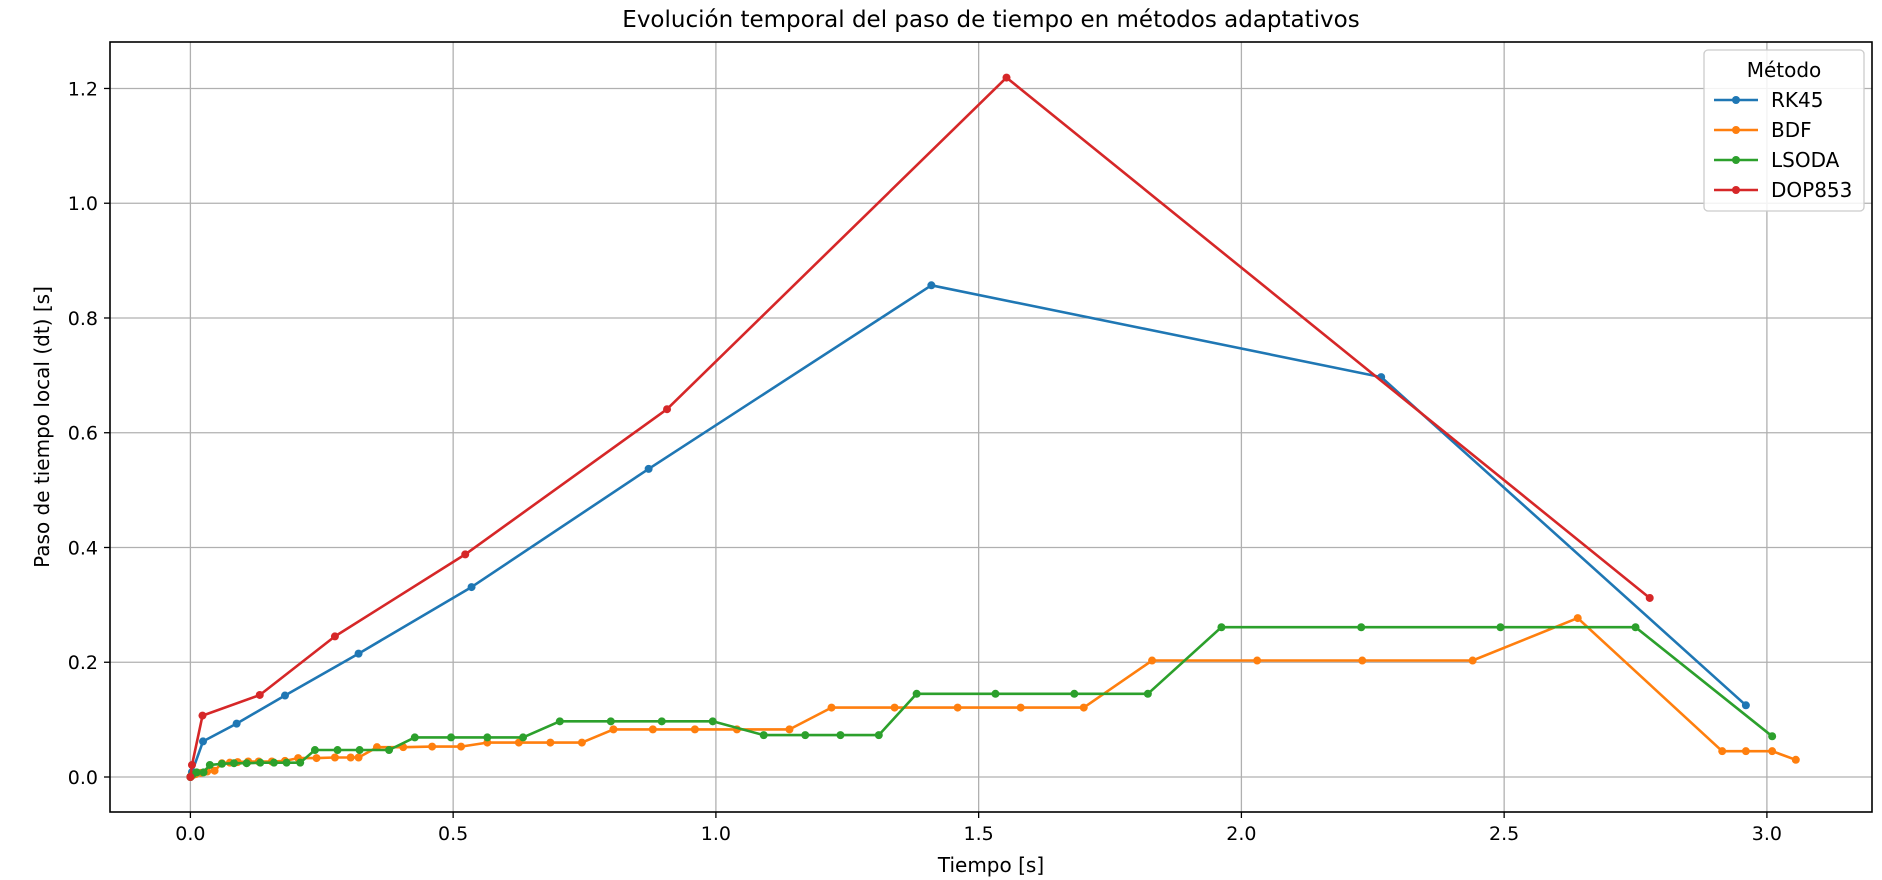 The height and width of the screenshot is (880, 1882). Describe the element at coordinates (42, 427) in the screenshot. I see `y-axis-label: Paso de tiempo local (dt) [s]` at that location.